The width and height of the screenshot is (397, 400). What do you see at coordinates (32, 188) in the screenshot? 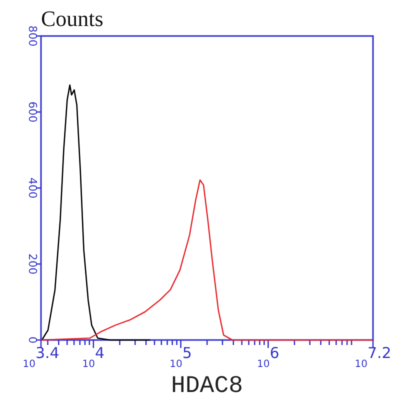
I see `y-tick-label: 400` at bounding box center [32, 188].